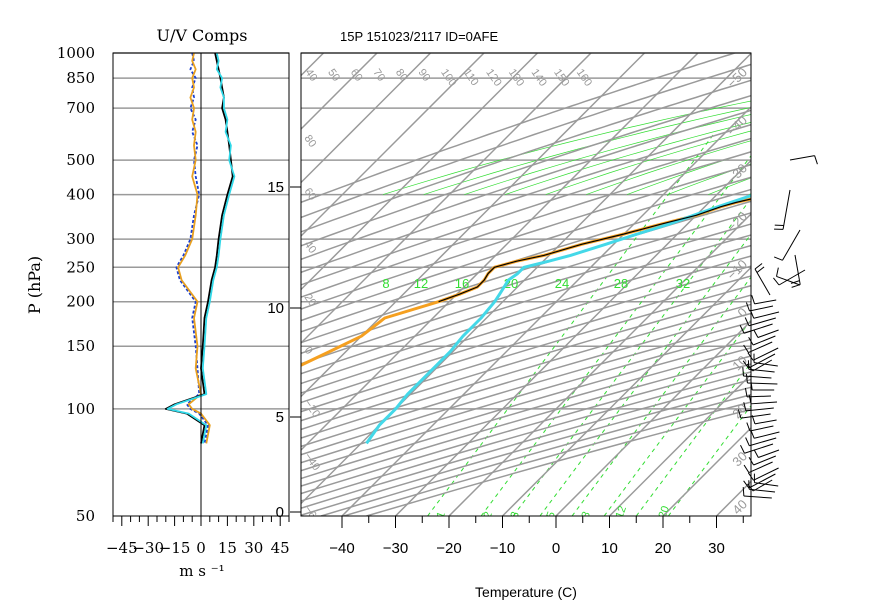 Image resolution: width=887 pixels, height=600 pixels. Describe the element at coordinates (275, 308) in the screenshot. I see `height-tick-label: 10` at that location.